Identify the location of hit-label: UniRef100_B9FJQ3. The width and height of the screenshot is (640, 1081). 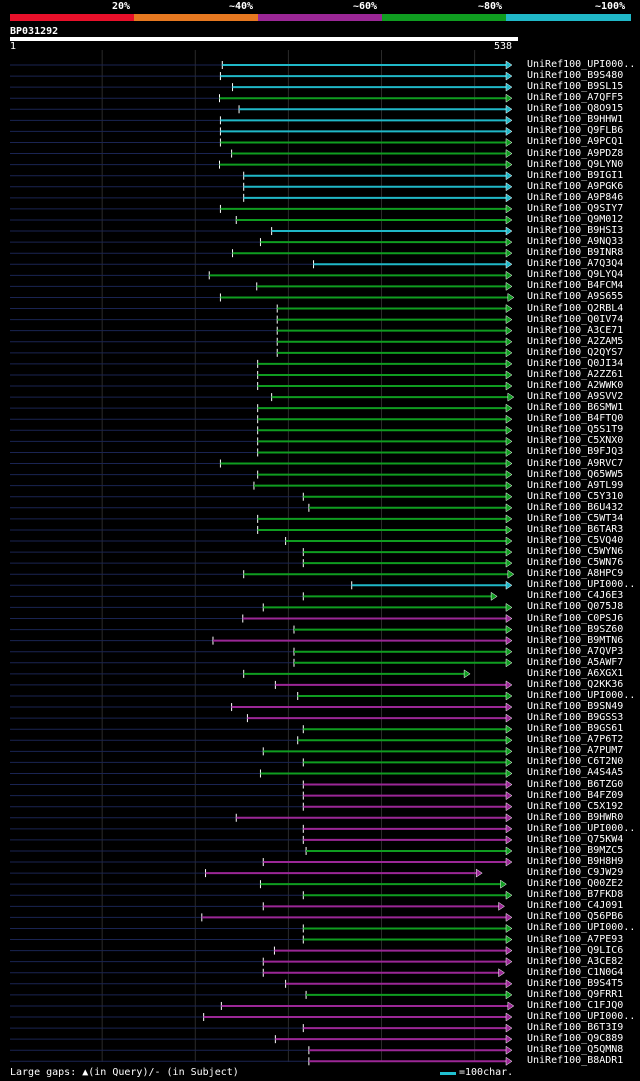
(575, 452).